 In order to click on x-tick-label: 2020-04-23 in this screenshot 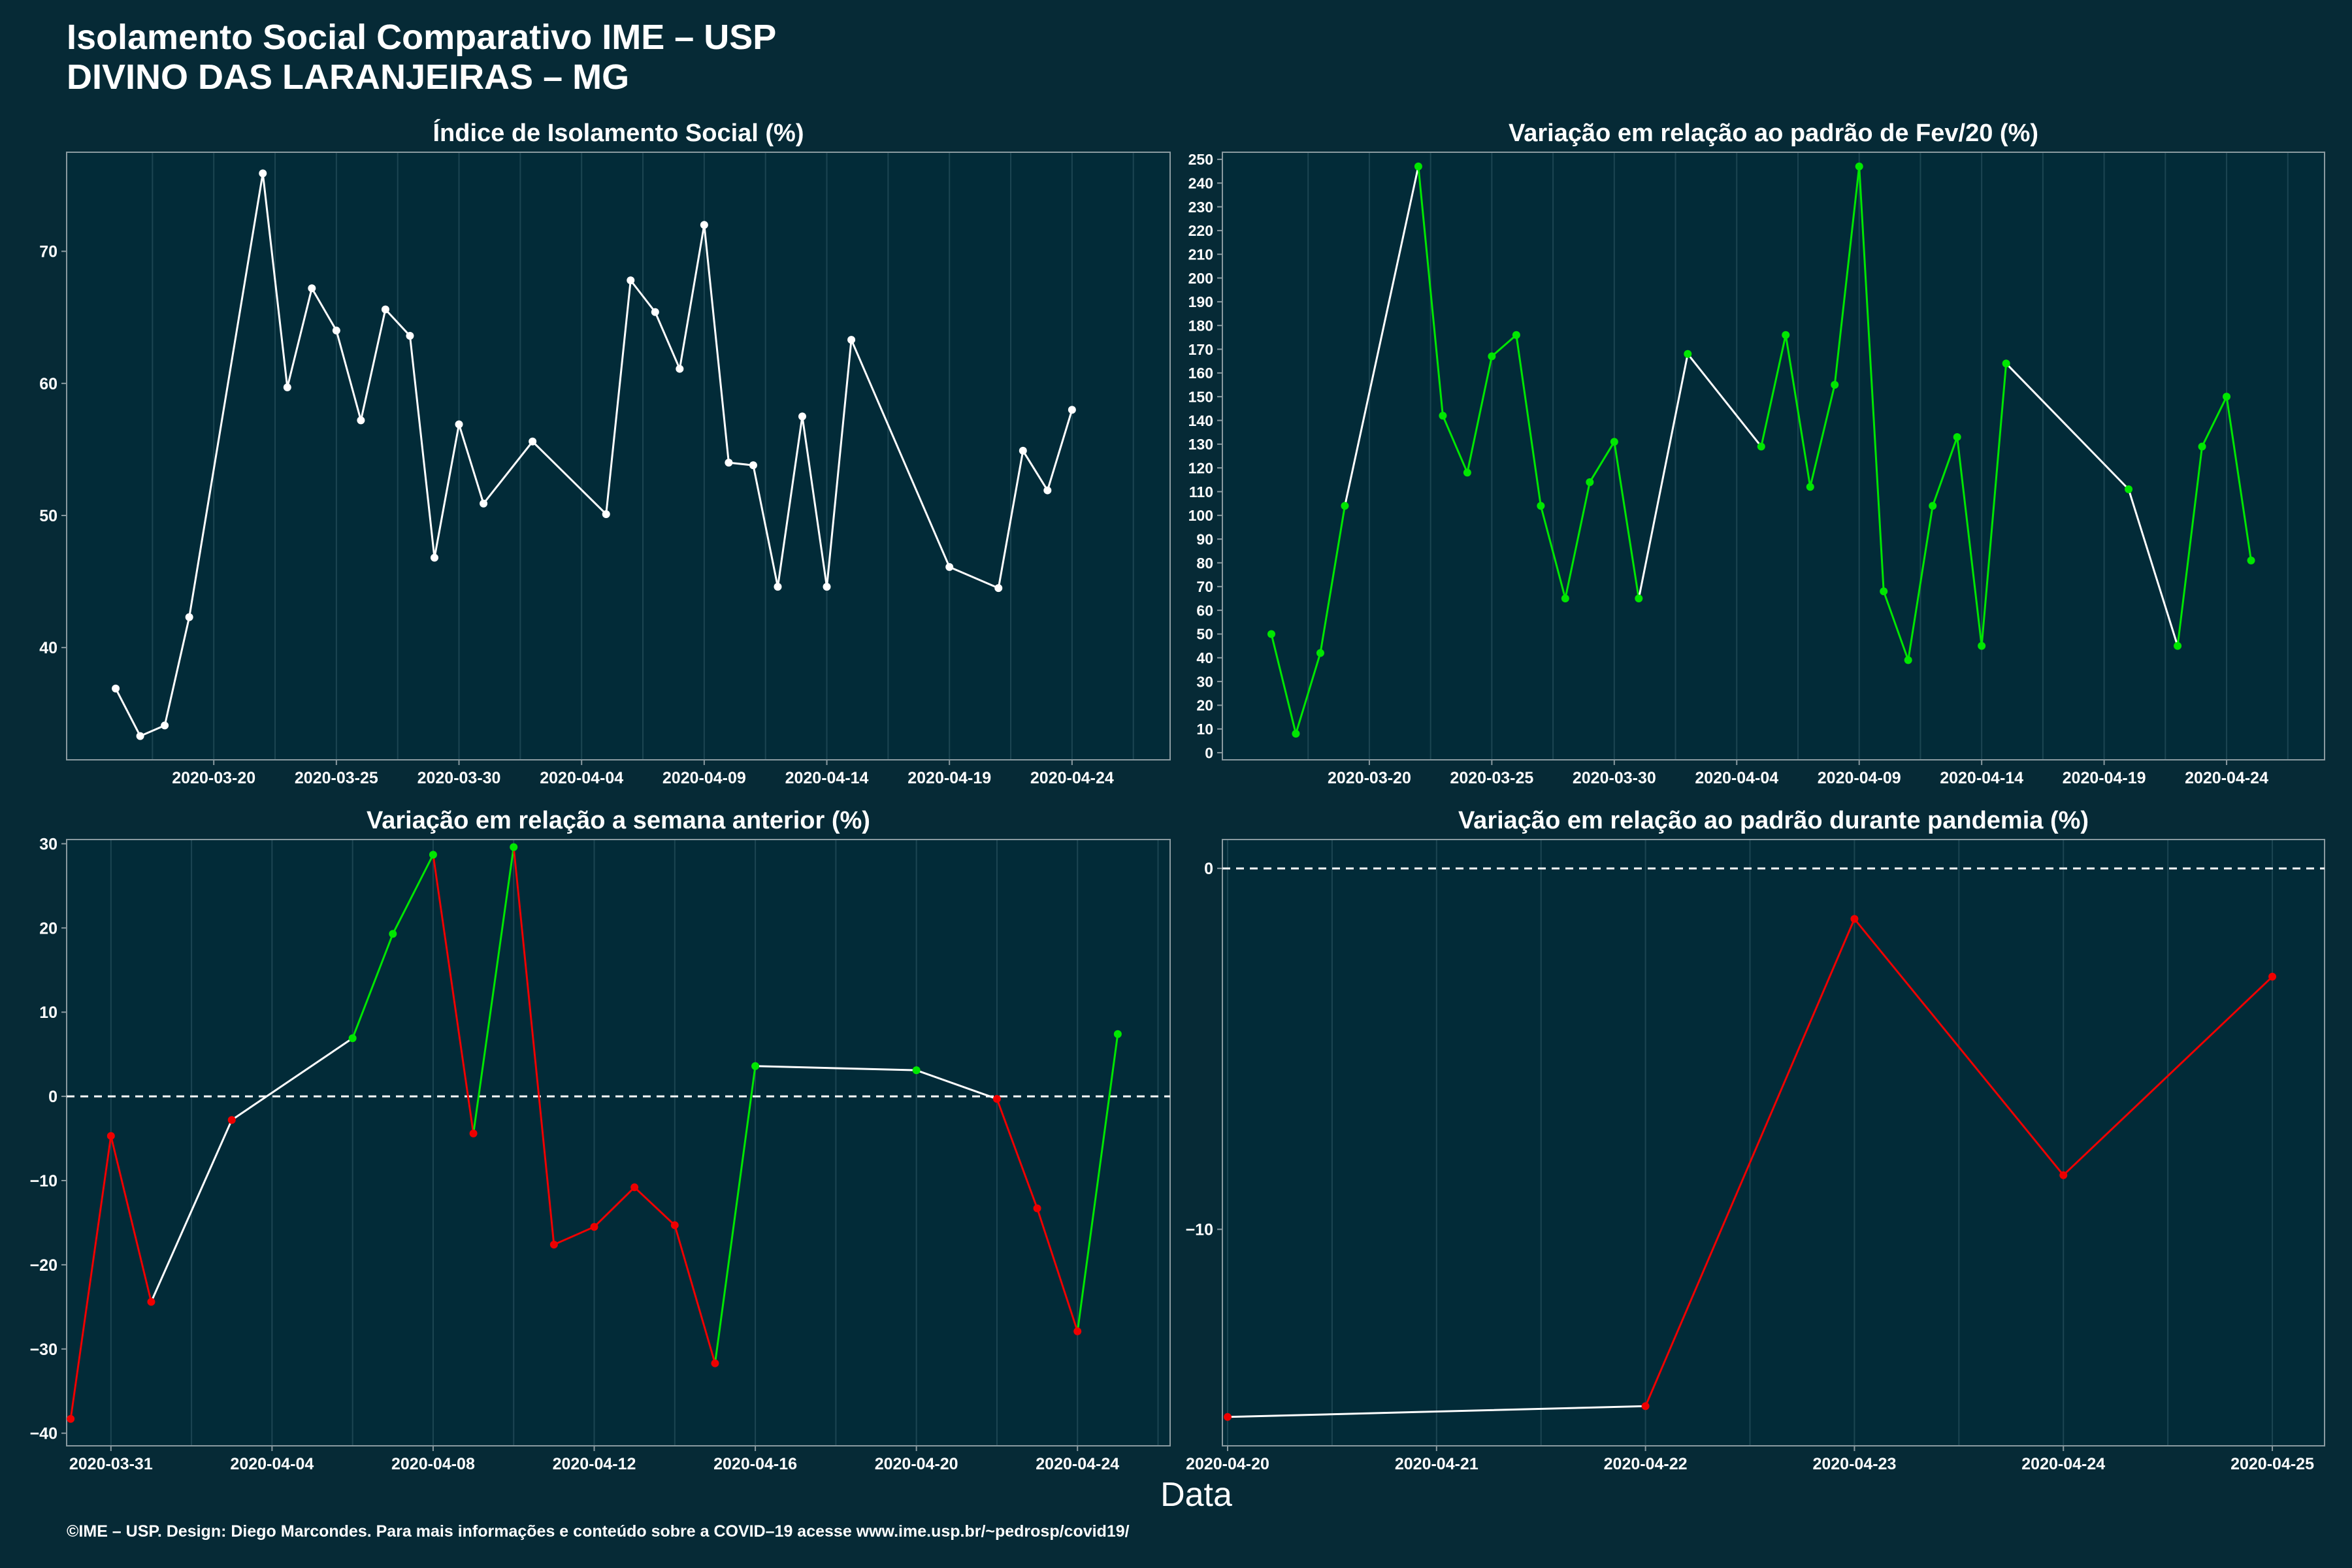, I will do `click(1854, 1464)`.